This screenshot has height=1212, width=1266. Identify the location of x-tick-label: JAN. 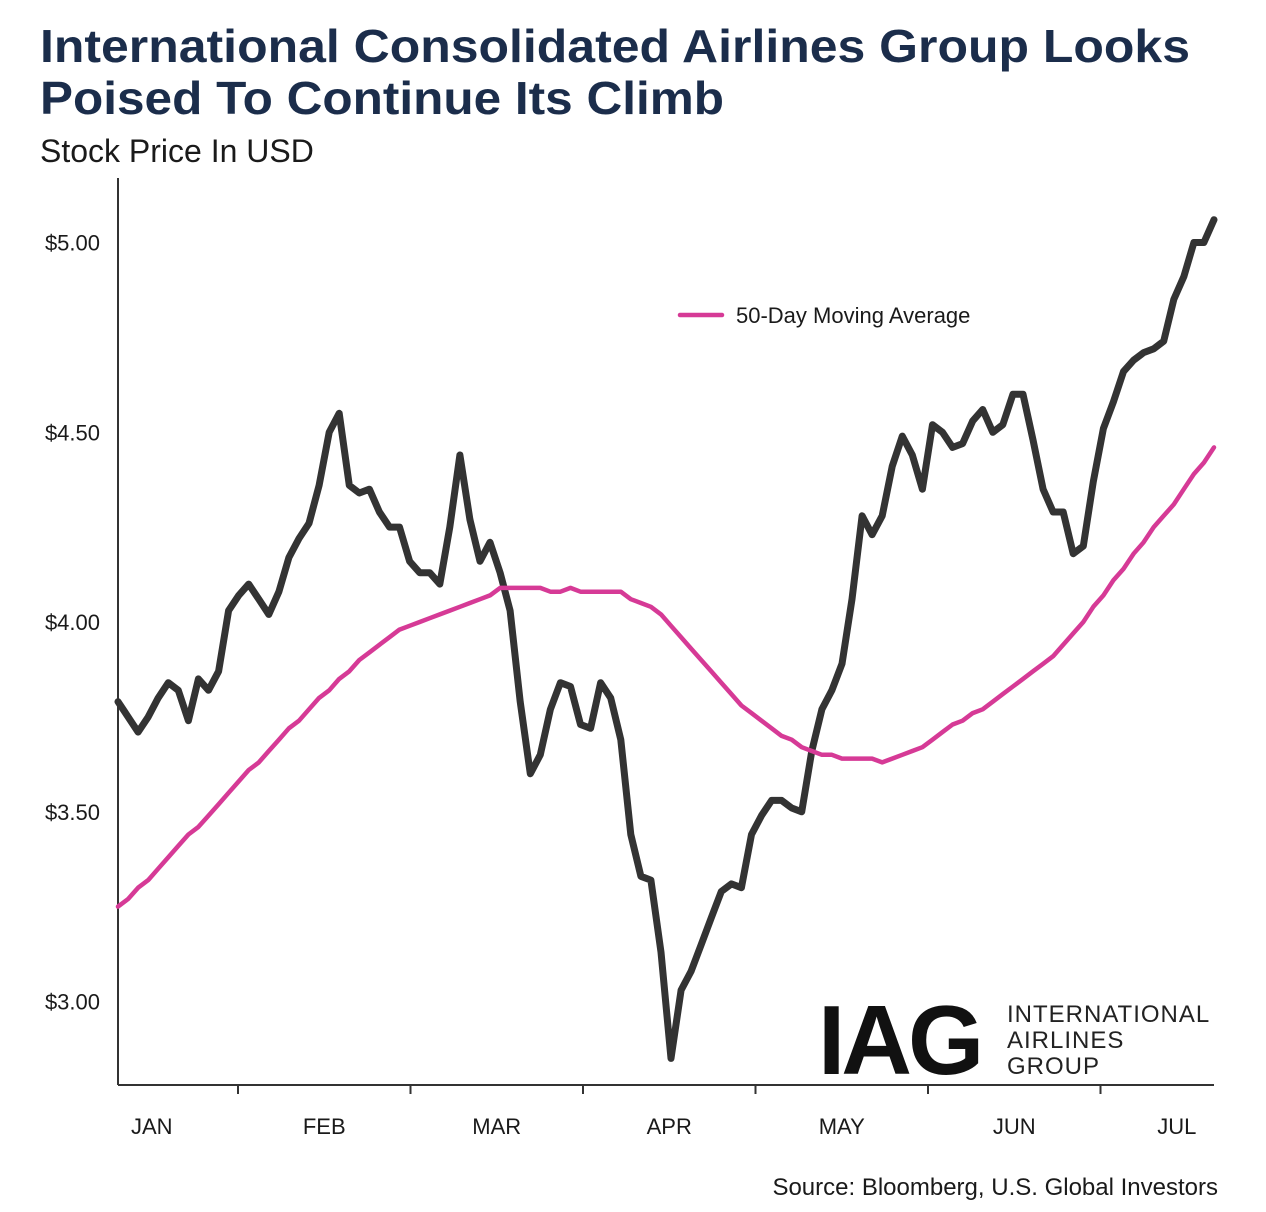
(152, 1126).